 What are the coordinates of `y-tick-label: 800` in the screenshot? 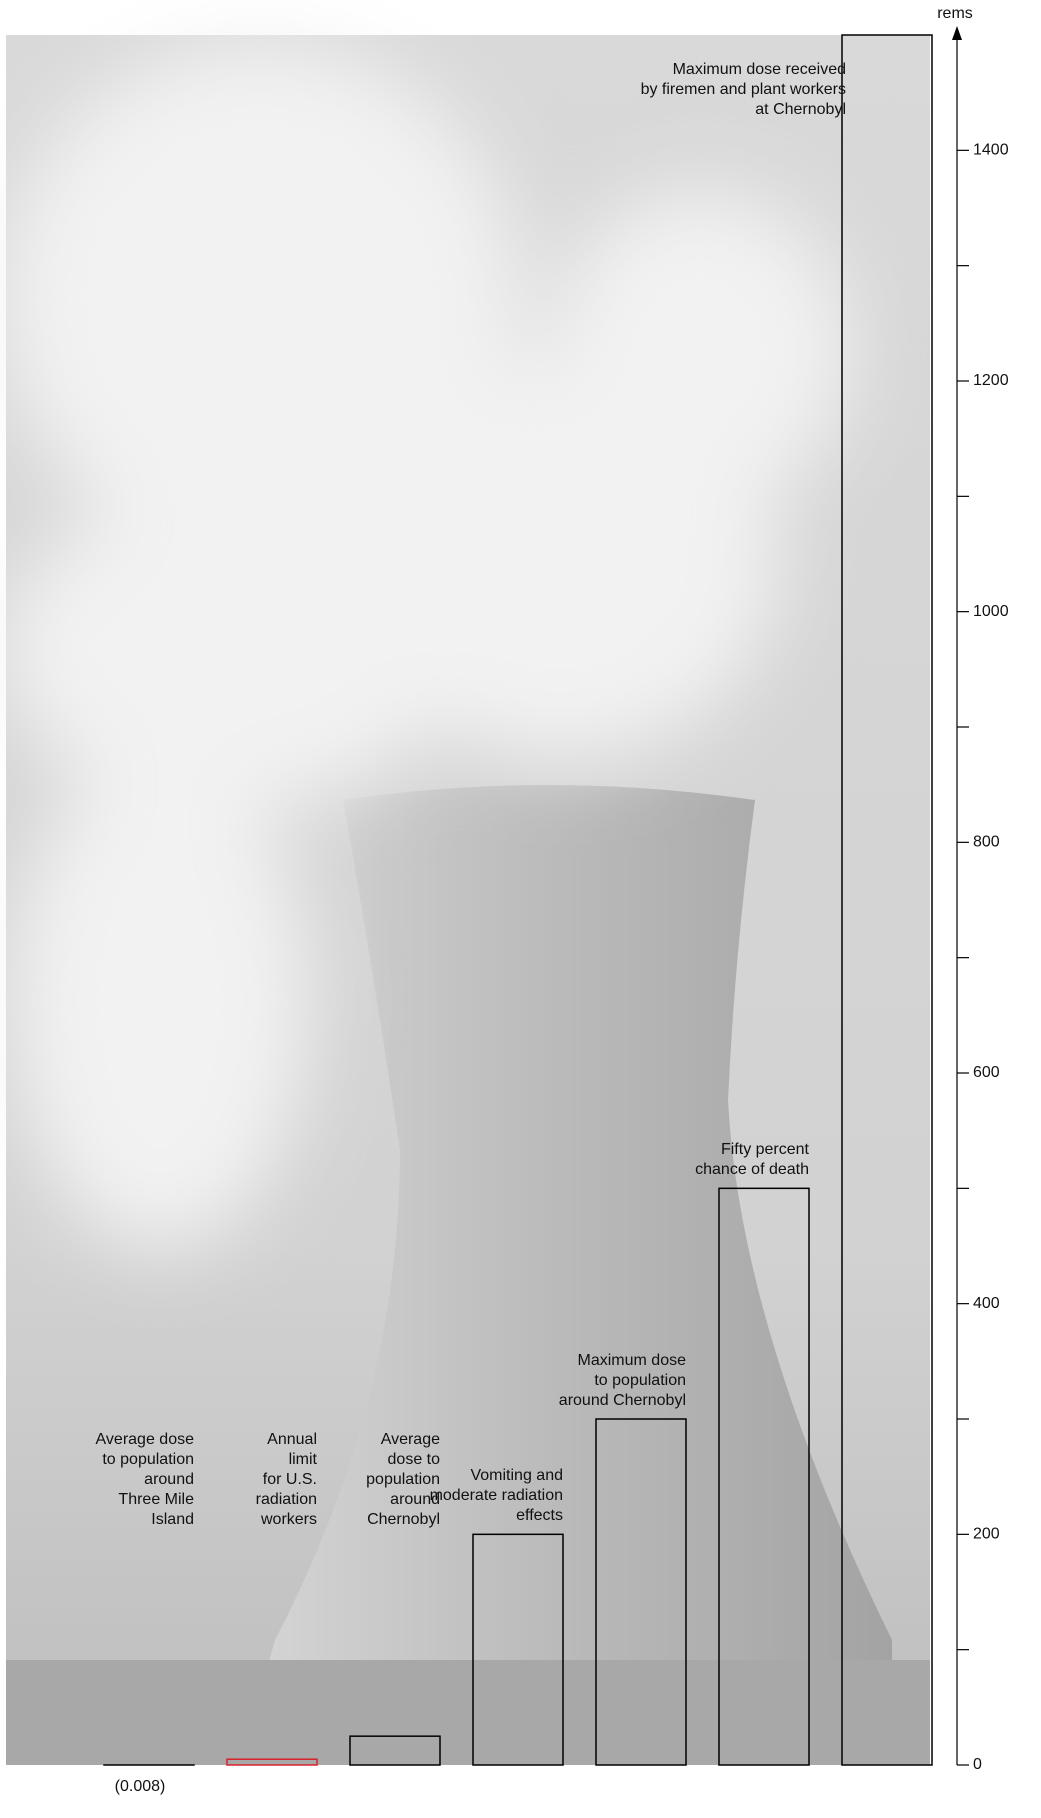 It's located at (986, 842).